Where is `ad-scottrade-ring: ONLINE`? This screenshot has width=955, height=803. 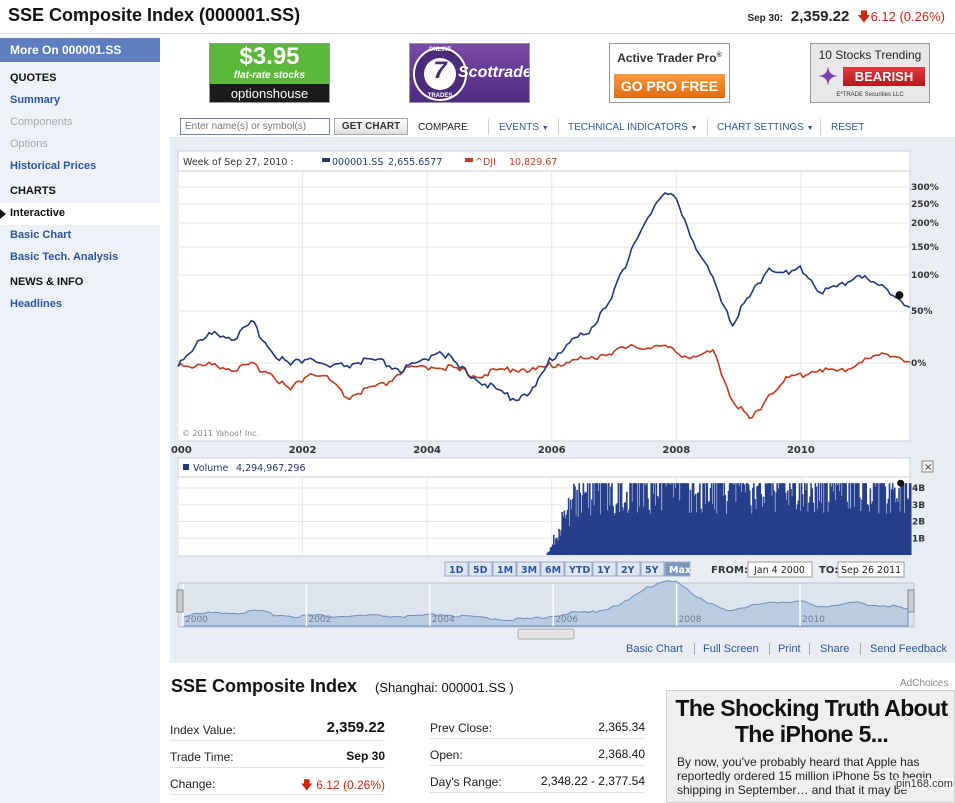 ad-scottrade-ring: ONLINE is located at coordinates (440, 50).